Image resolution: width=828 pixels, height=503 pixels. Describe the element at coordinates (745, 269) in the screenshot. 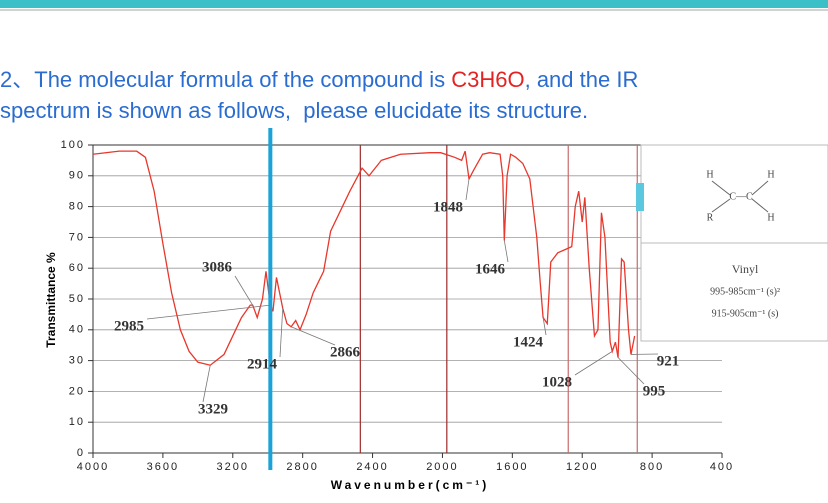

I see `group-name: Vinyl` at that location.